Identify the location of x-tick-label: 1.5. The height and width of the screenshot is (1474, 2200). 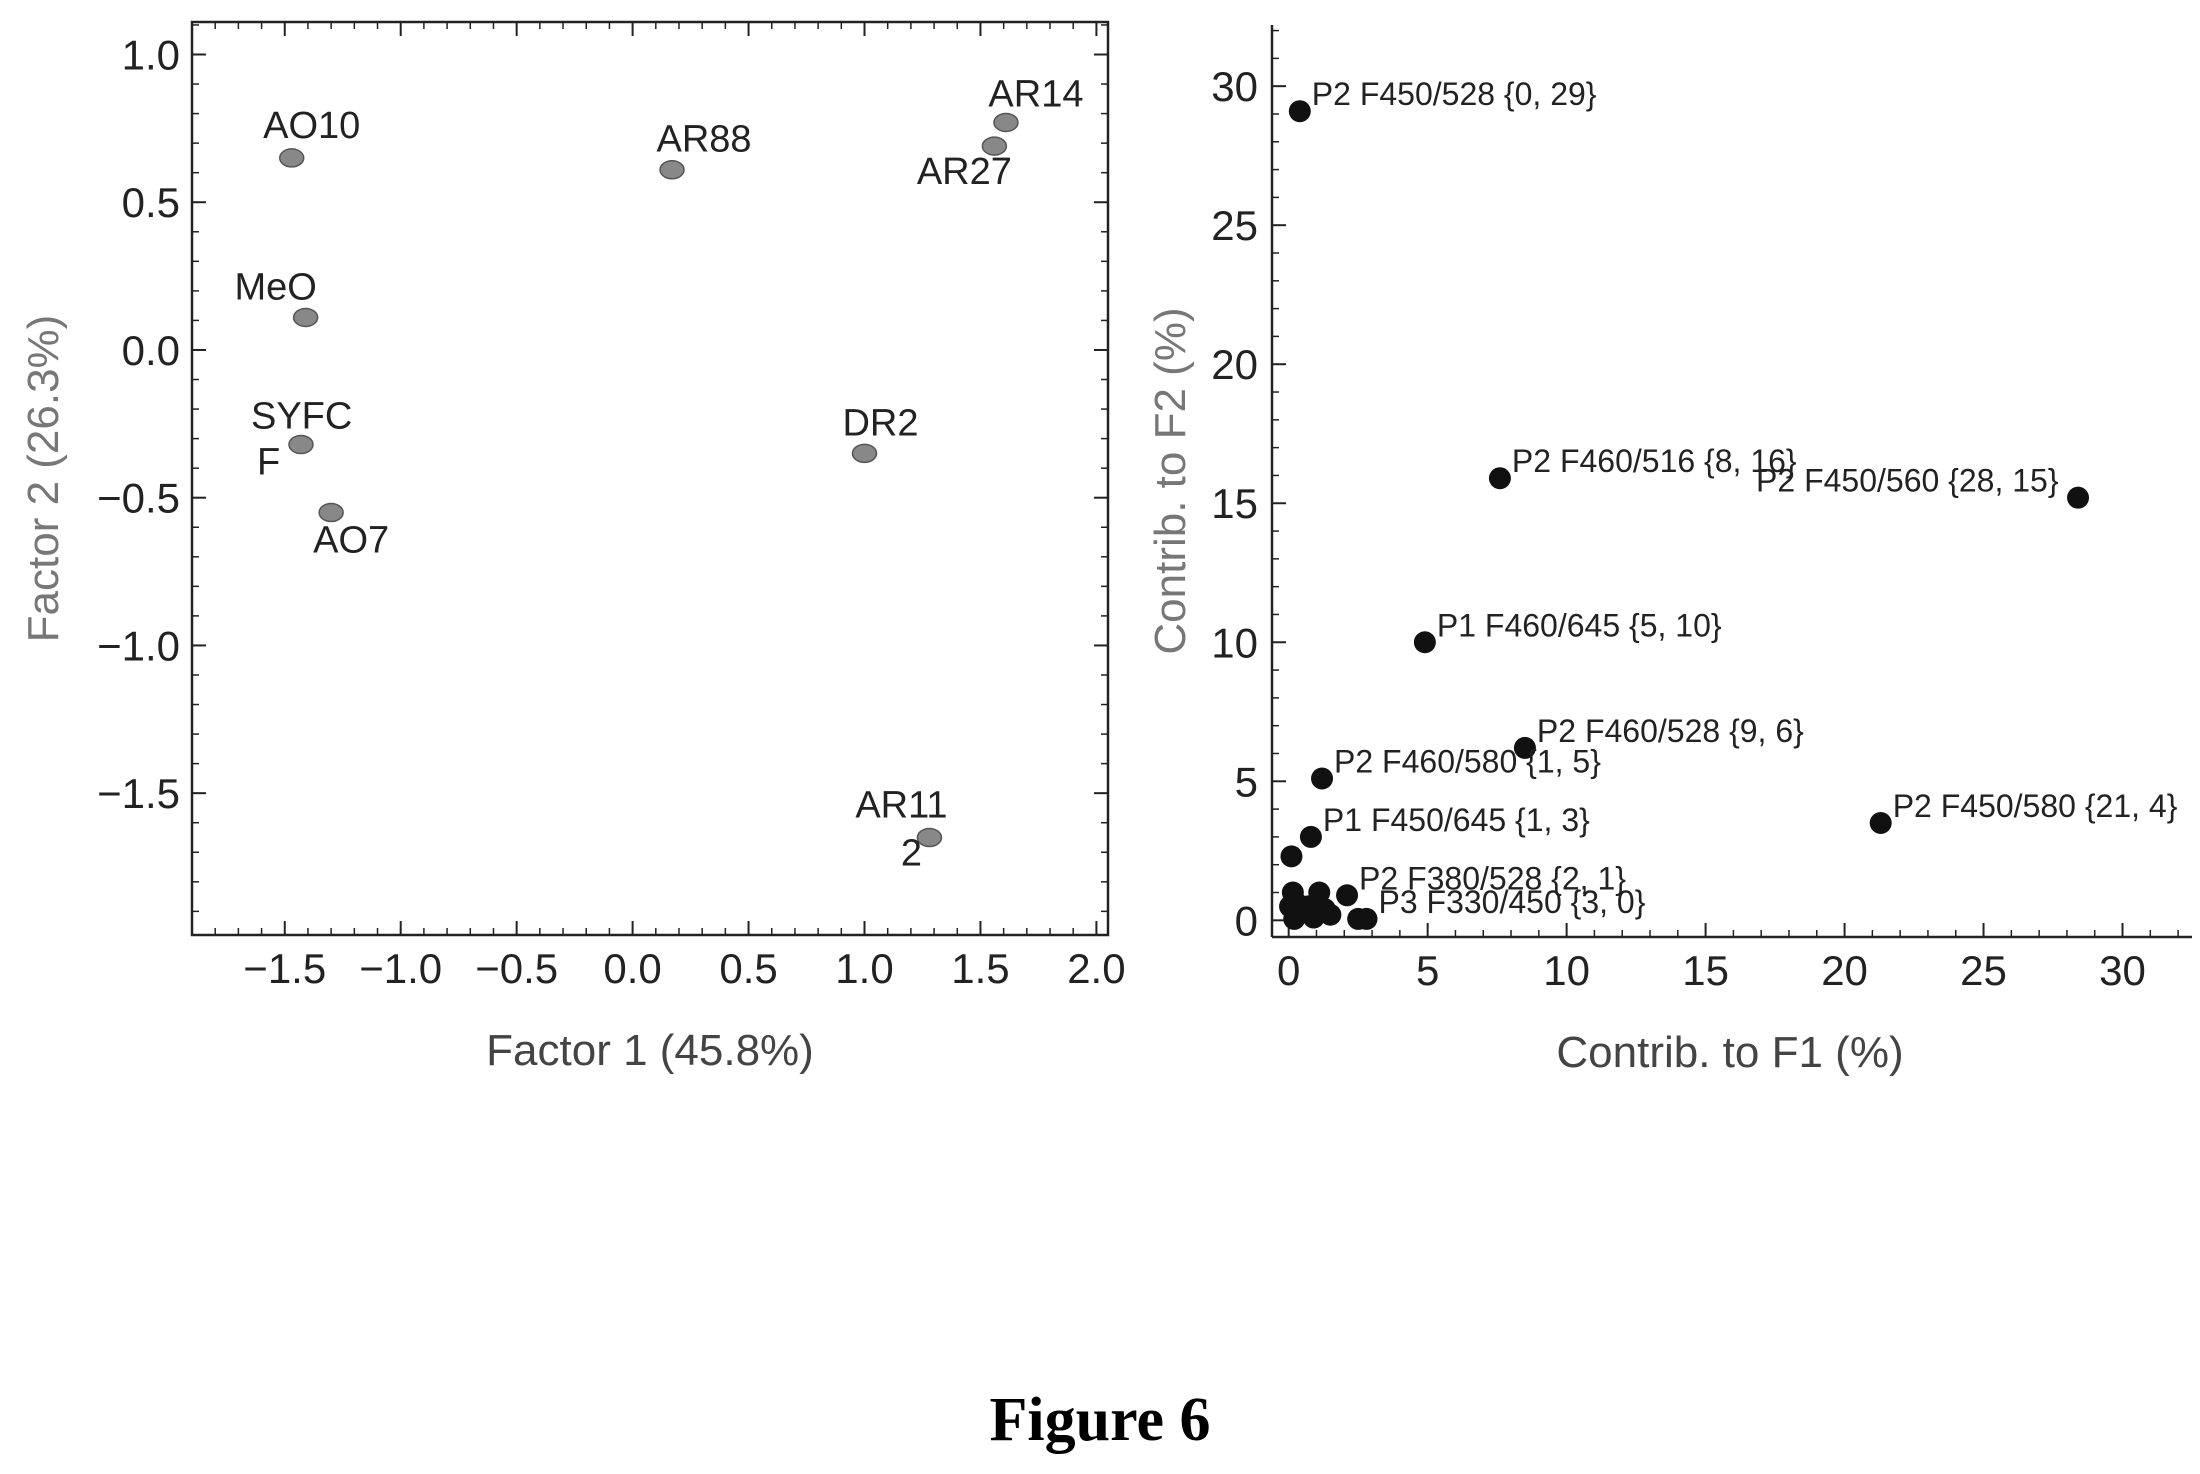
(980, 968).